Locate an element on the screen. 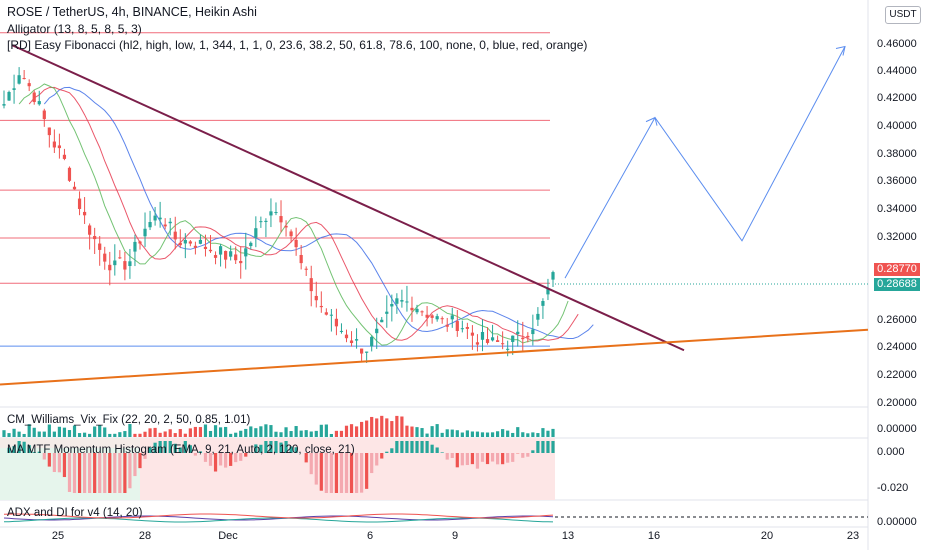  adx-legend: ADX and DI for v4 (14, 20) is located at coordinates (75, 513).